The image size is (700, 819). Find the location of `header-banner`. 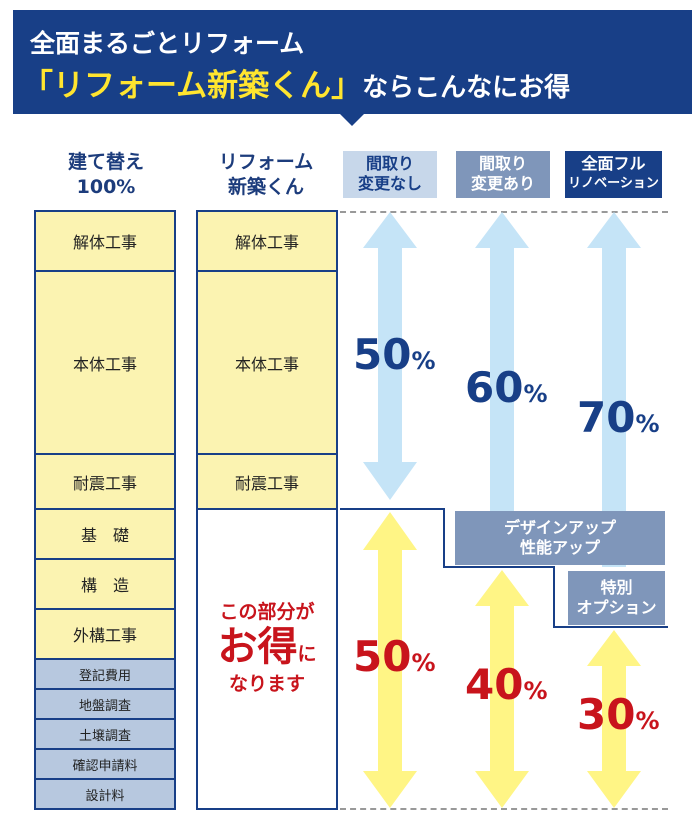

header-banner is located at coordinates (352, 62).